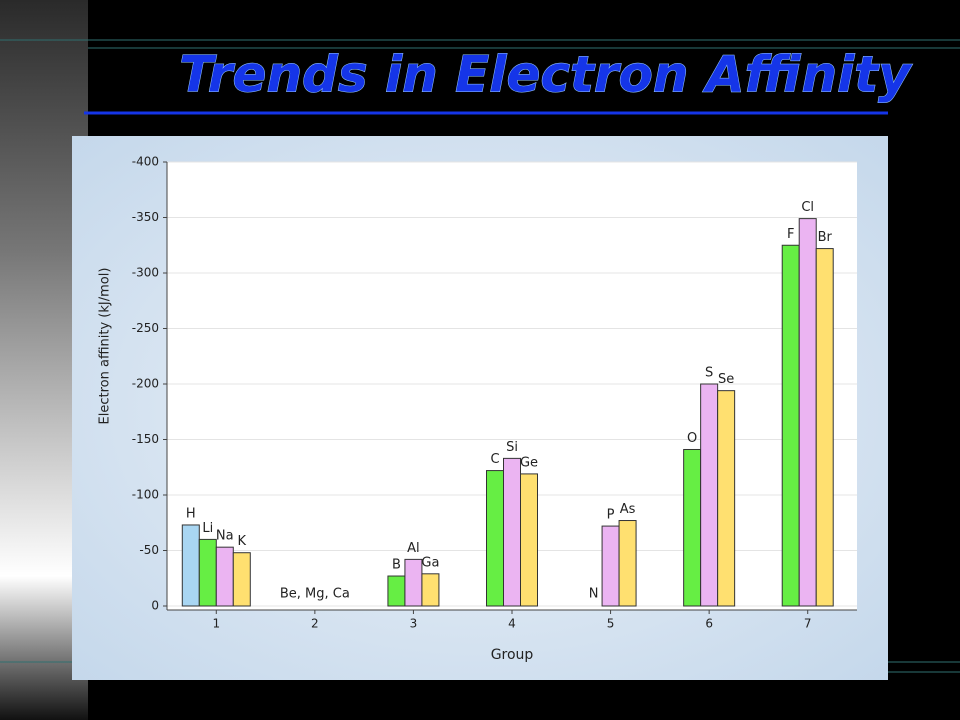 Image resolution: width=960 pixels, height=720 pixels. Describe the element at coordinates (808, 624) in the screenshot. I see `x-tick-label: 7` at that location.